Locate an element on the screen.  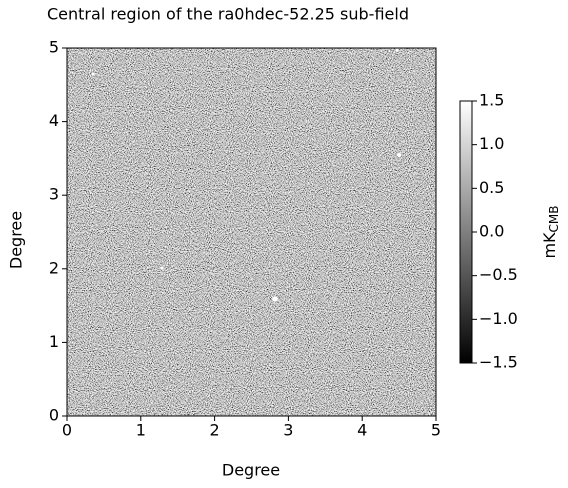
colorbar-tick-label: 0.0 is located at coordinates (491, 231).